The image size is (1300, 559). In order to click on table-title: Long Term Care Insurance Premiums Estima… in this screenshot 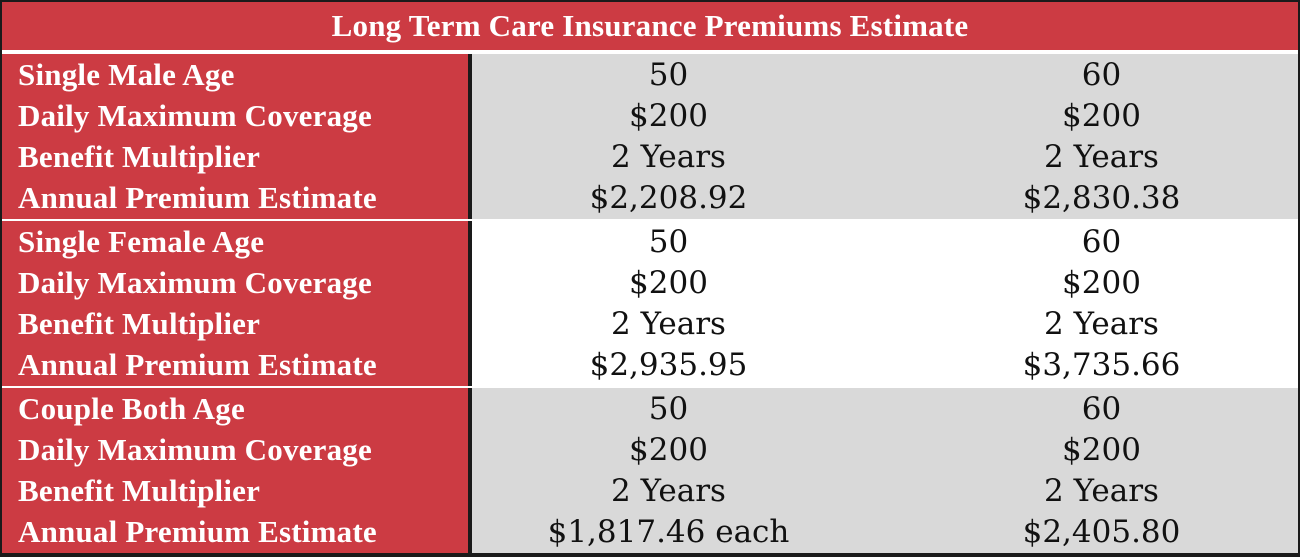, I will do `click(650, 28)`.